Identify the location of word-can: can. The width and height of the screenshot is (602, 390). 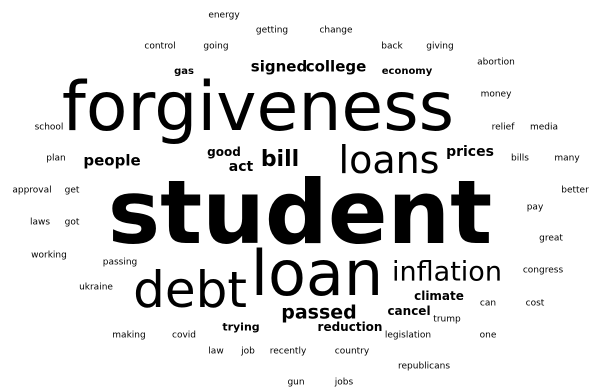
(488, 303).